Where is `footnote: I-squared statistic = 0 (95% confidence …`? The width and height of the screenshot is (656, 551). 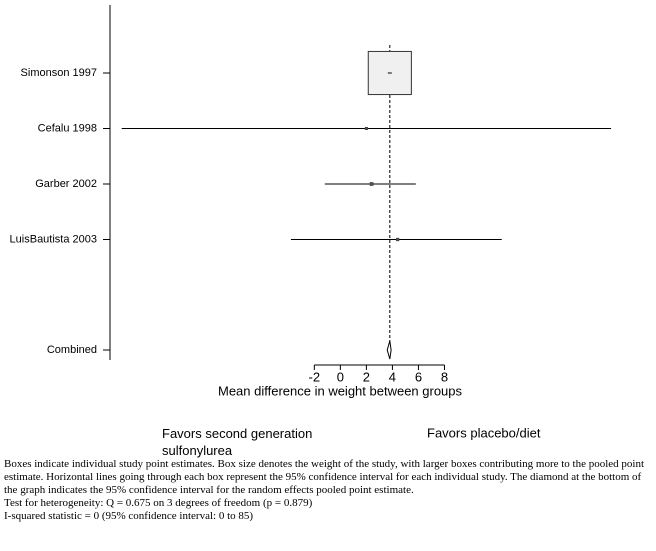 footnote: I-squared statistic = 0 (95% confidence … is located at coordinates (129, 516).